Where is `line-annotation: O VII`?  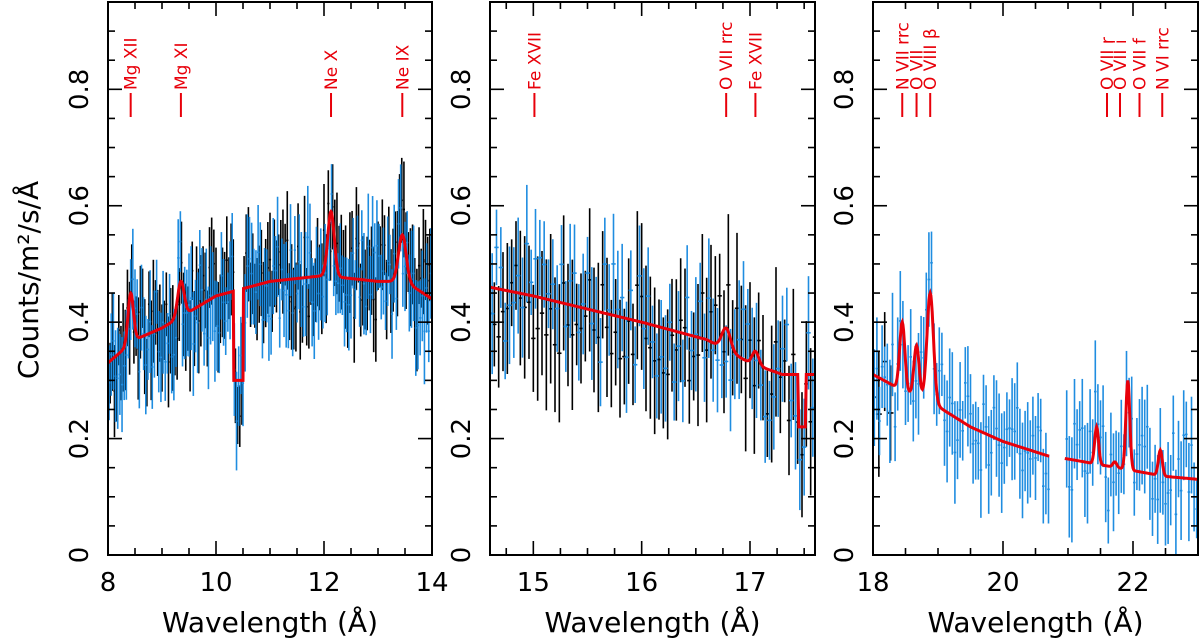 line-annotation: O VII is located at coordinates (918, 83).